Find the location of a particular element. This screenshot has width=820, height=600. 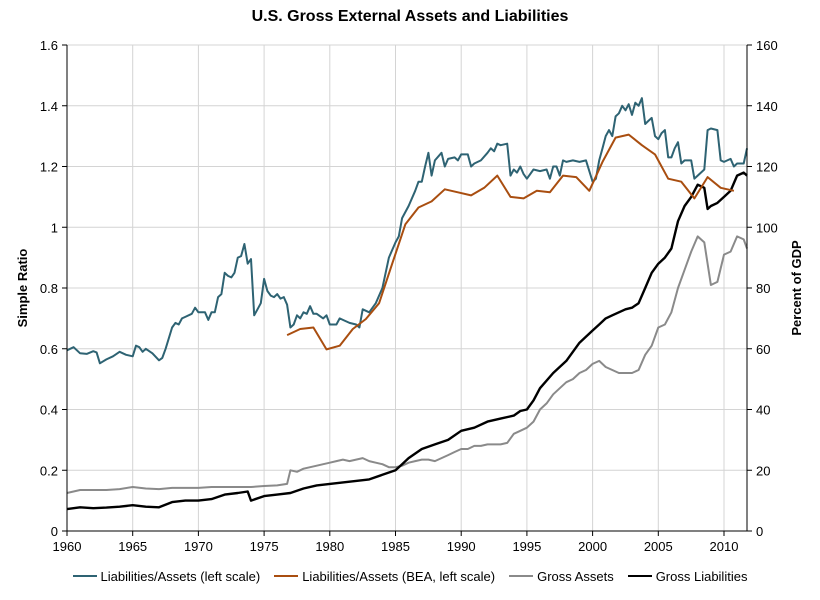

right-tick-label: 20 is located at coordinates (763, 470).